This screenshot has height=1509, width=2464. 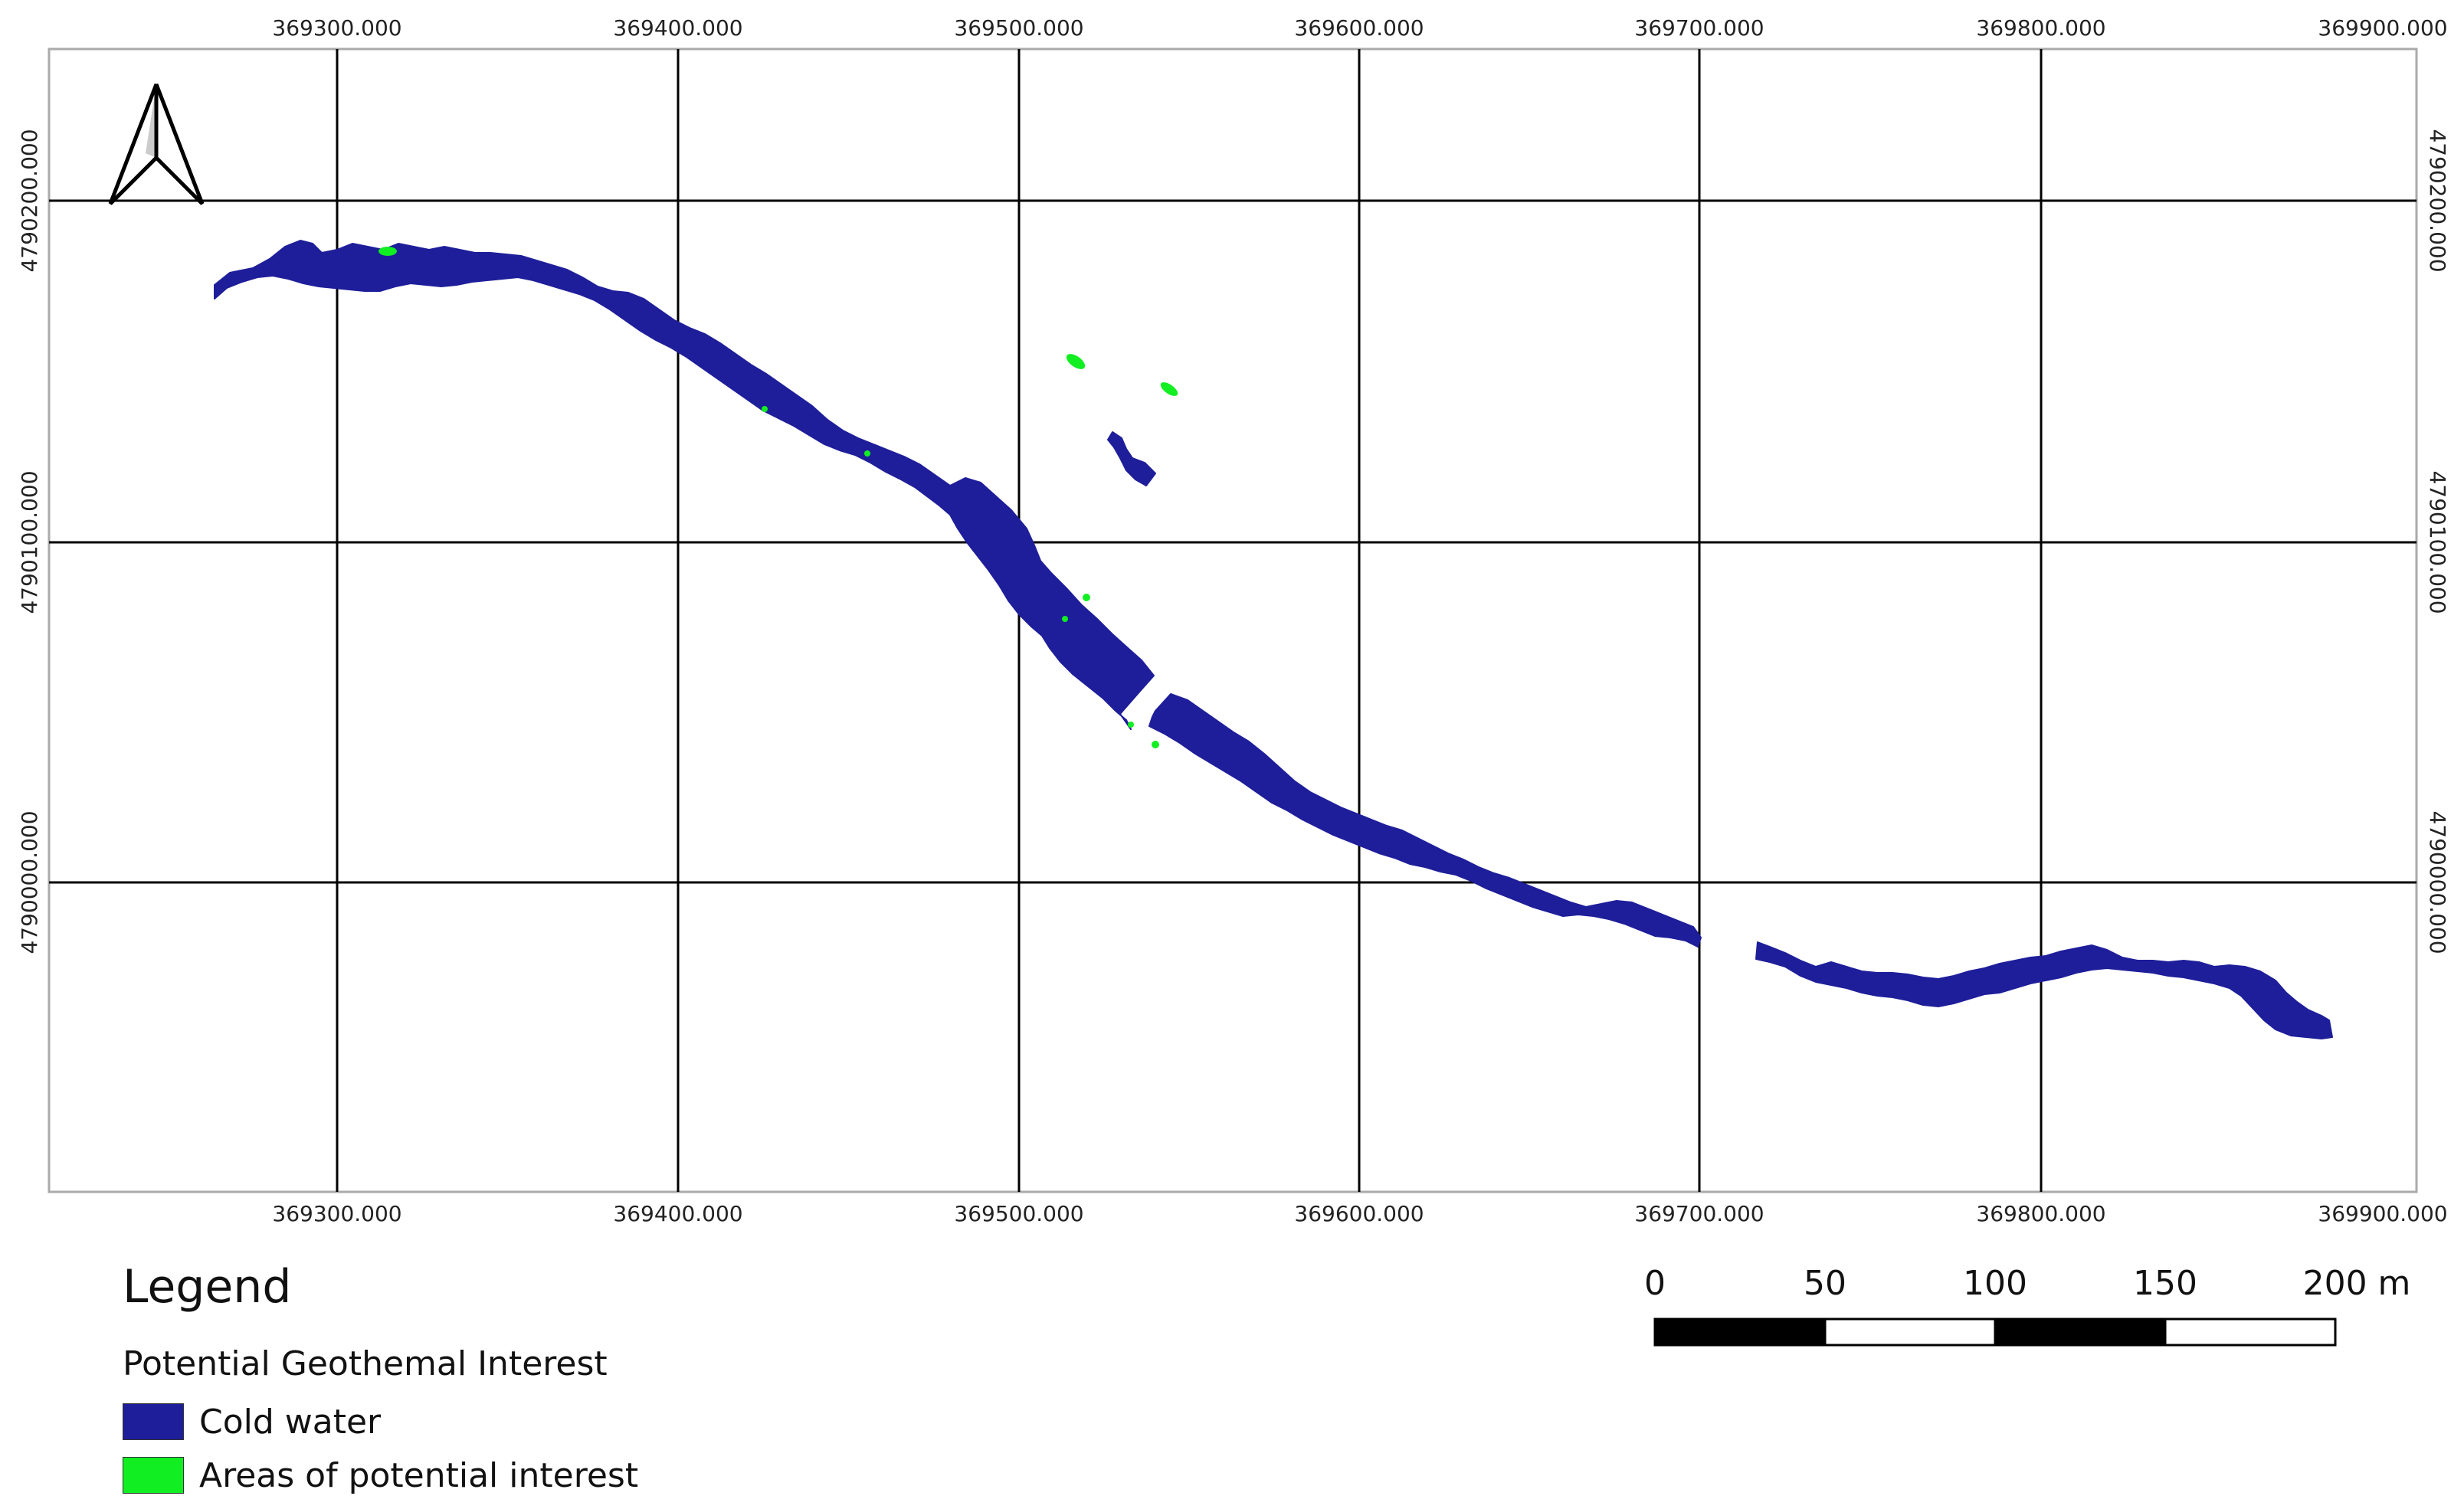 What do you see at coordinates (153, 1421) in the screenshot?
I see `cold-water-swatch` at bounding box center [153, 1421].